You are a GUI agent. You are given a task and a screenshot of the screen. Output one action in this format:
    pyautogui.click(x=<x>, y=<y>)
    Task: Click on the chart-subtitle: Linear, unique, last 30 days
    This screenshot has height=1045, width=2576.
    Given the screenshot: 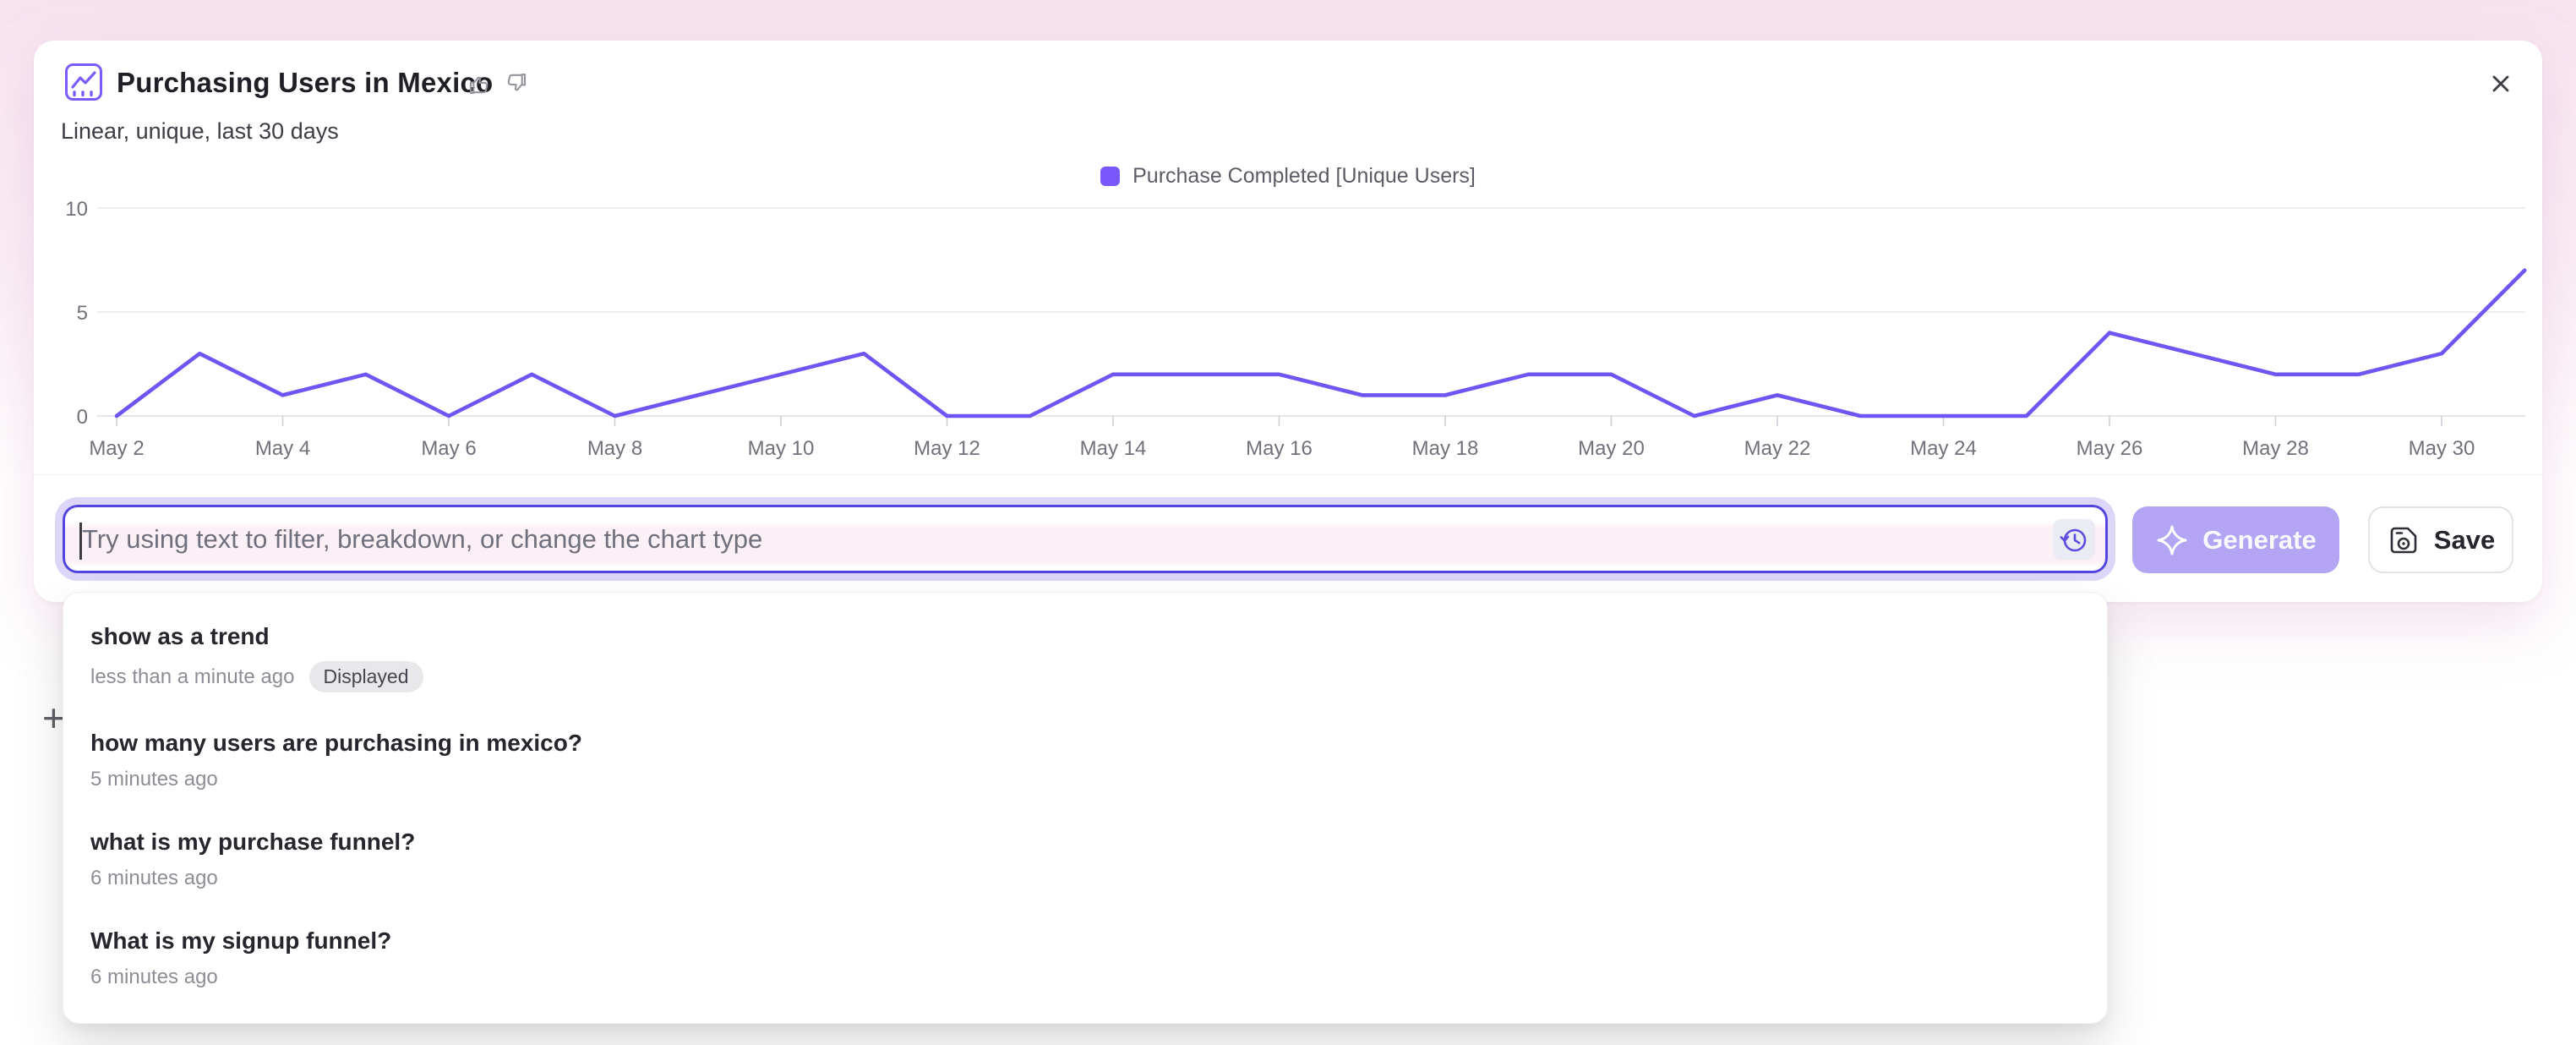 What is the action you would take?
    pyautogui.click(x=200, y=131)
    